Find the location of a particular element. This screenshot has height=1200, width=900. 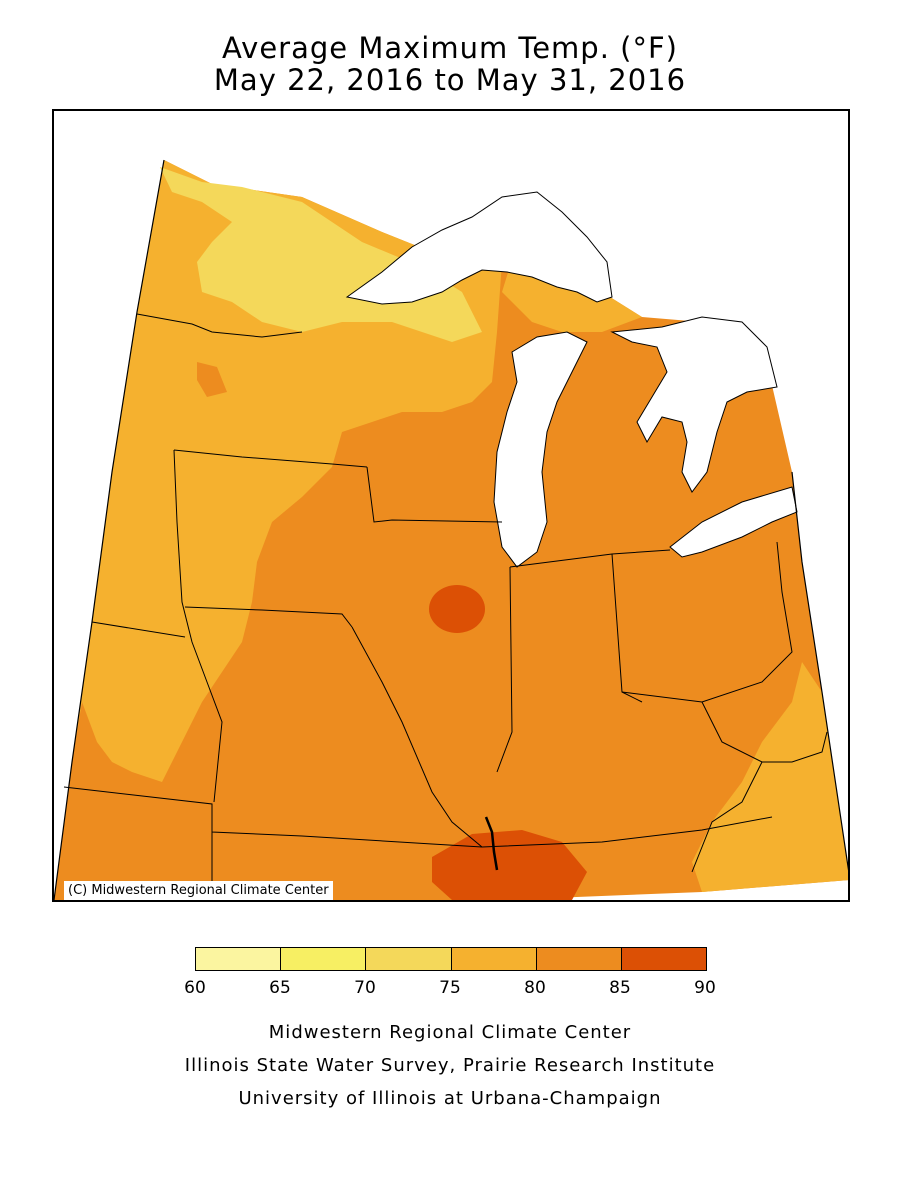

mississippi-river-detail is located at coordinates (491, 843).